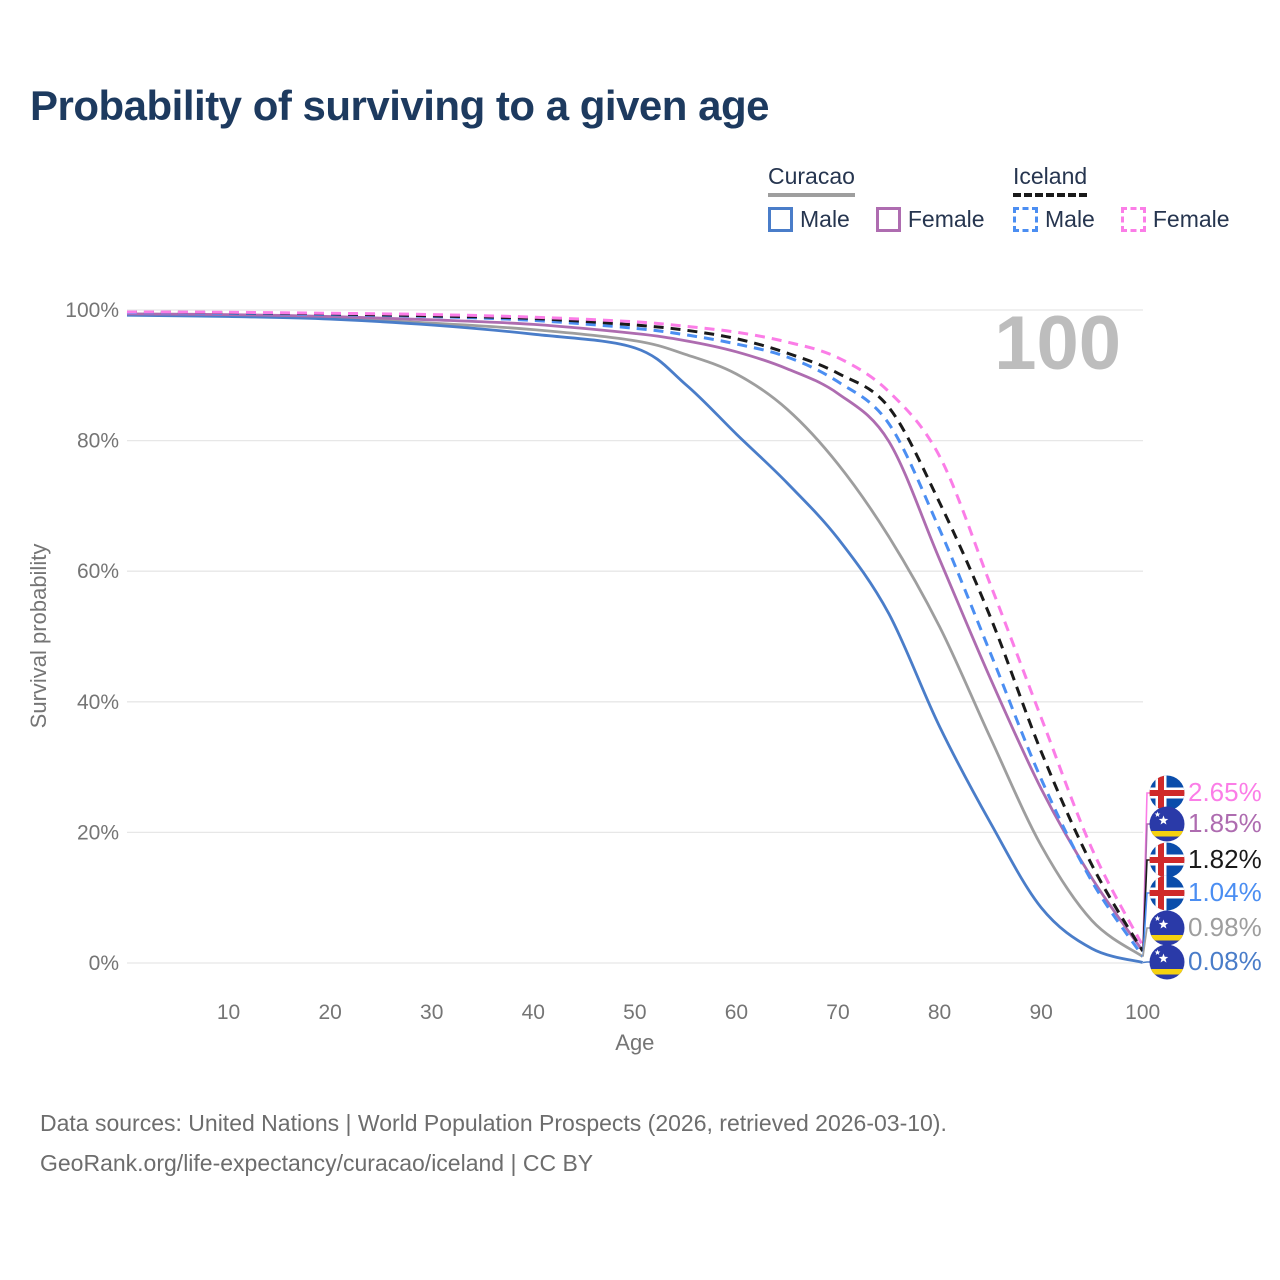 The height and width of the screenshot is (1280, 1280). Describe the element at coordinates (1025, 219) in the screenshot. I see `legend-checkbox-iceland-male-icon` at that location.